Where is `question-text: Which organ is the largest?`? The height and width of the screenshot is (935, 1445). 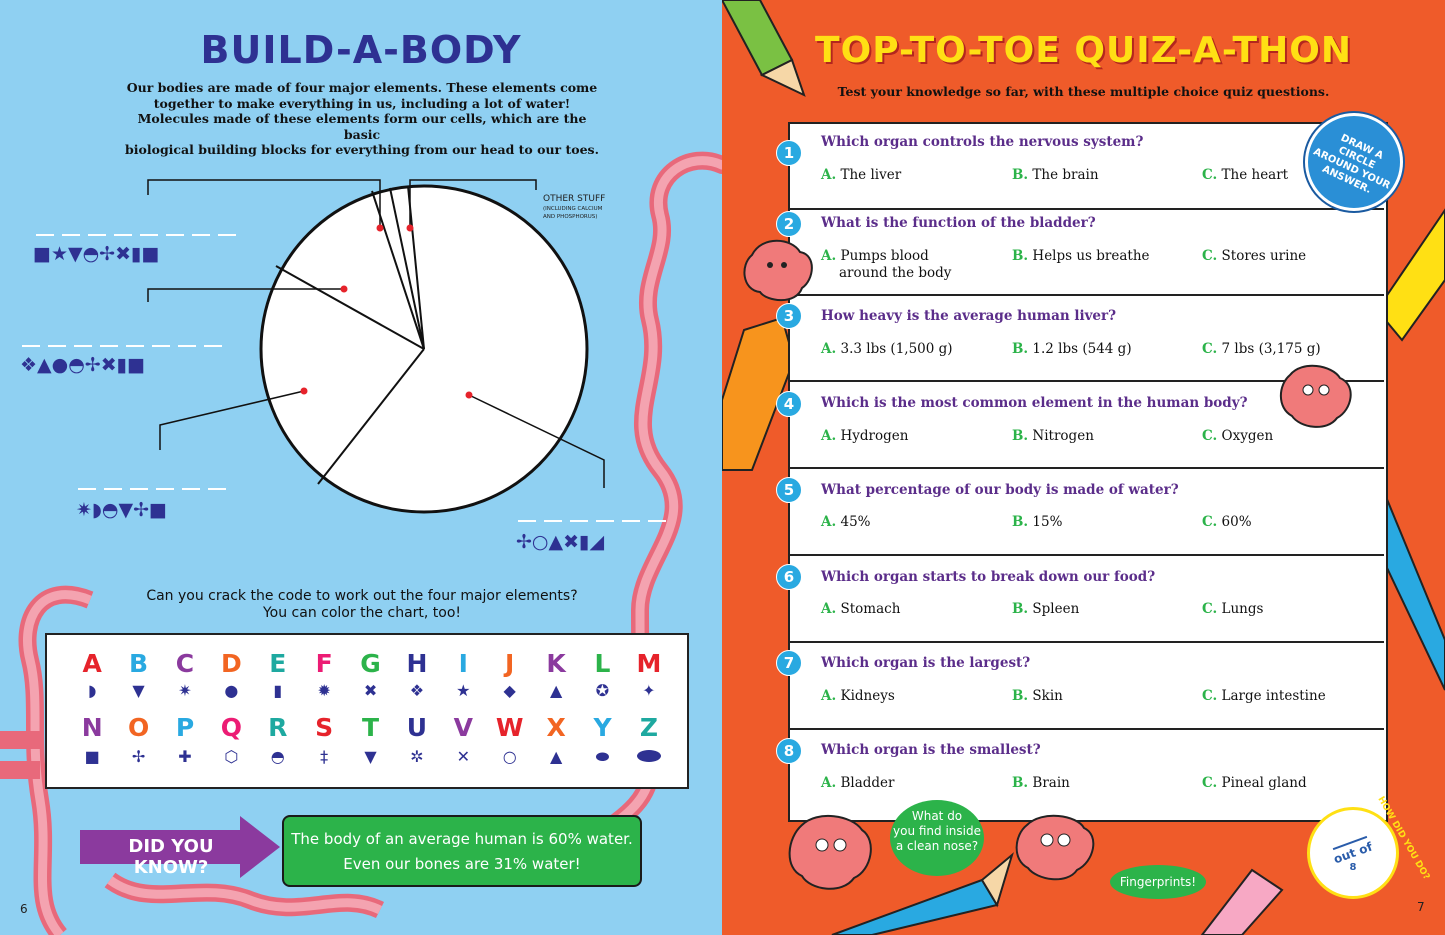 question-text: Which organ is the largest? is located at coordinates (926, 663).